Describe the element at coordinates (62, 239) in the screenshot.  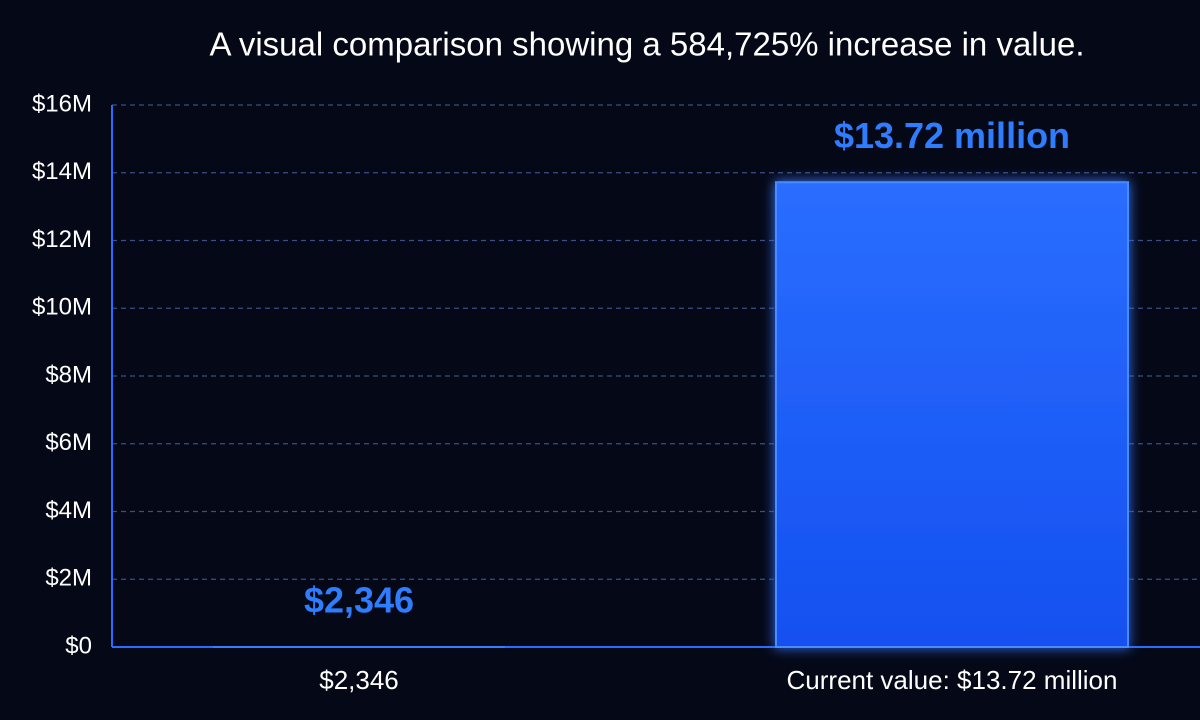
I see `y-tick-label: $12M` at that location.